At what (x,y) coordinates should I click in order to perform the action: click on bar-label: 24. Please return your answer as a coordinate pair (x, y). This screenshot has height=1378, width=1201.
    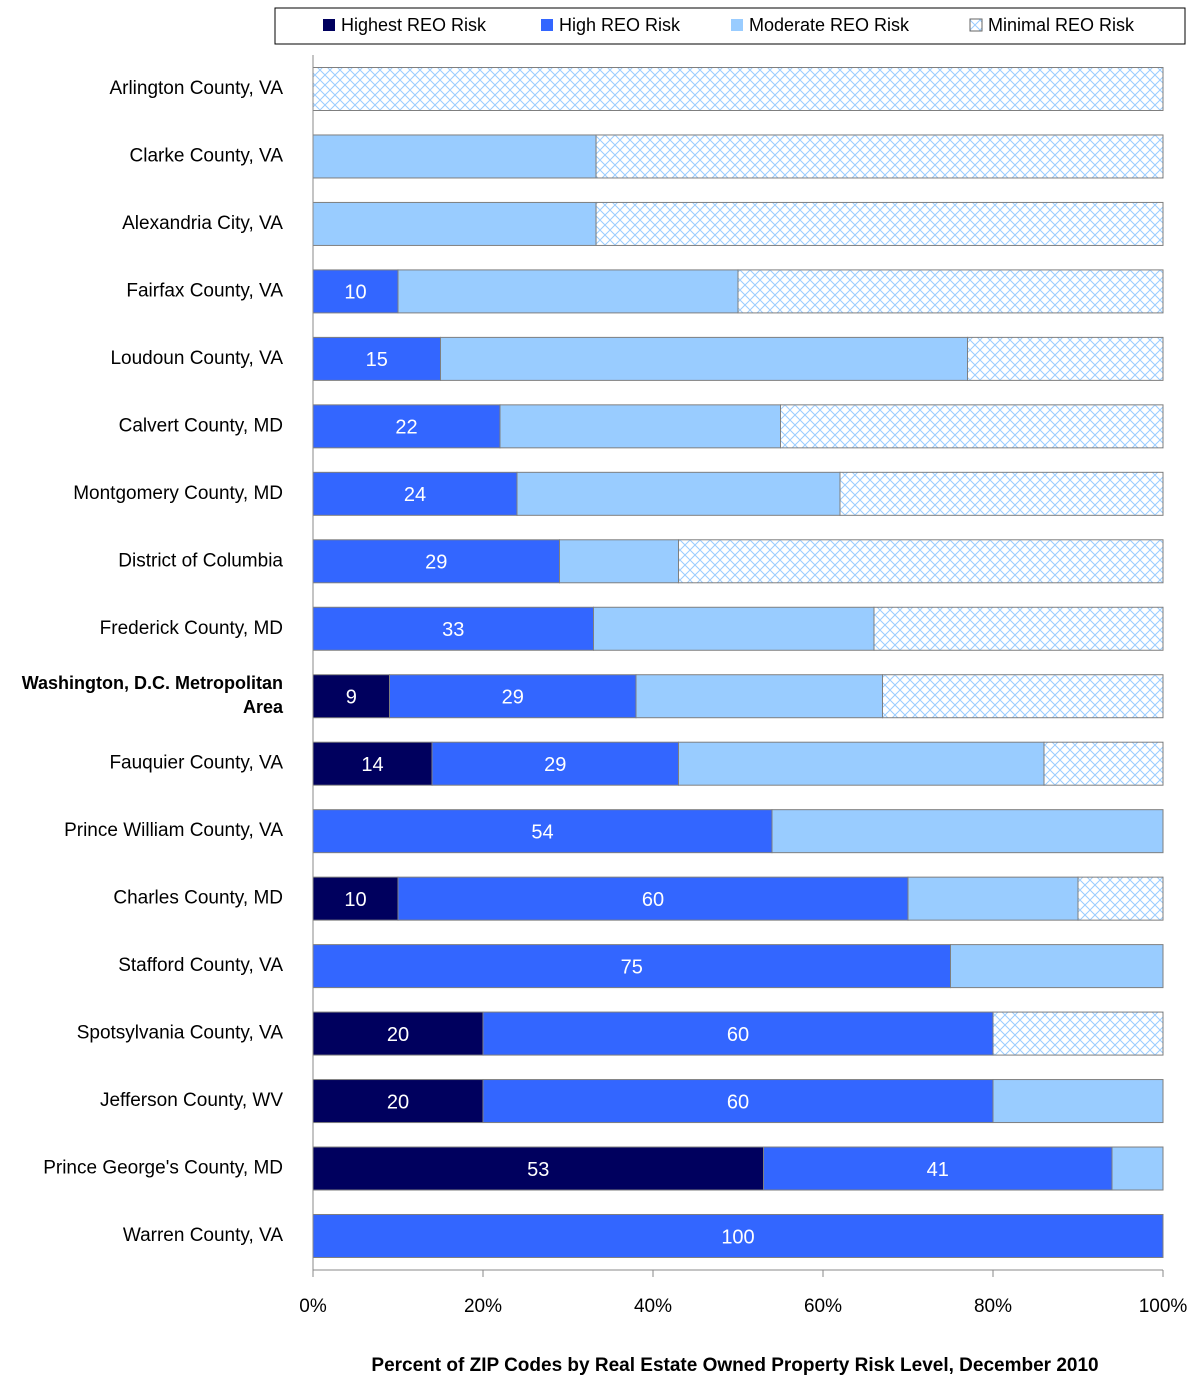
    Looking at the image, I should click on (415, 495).